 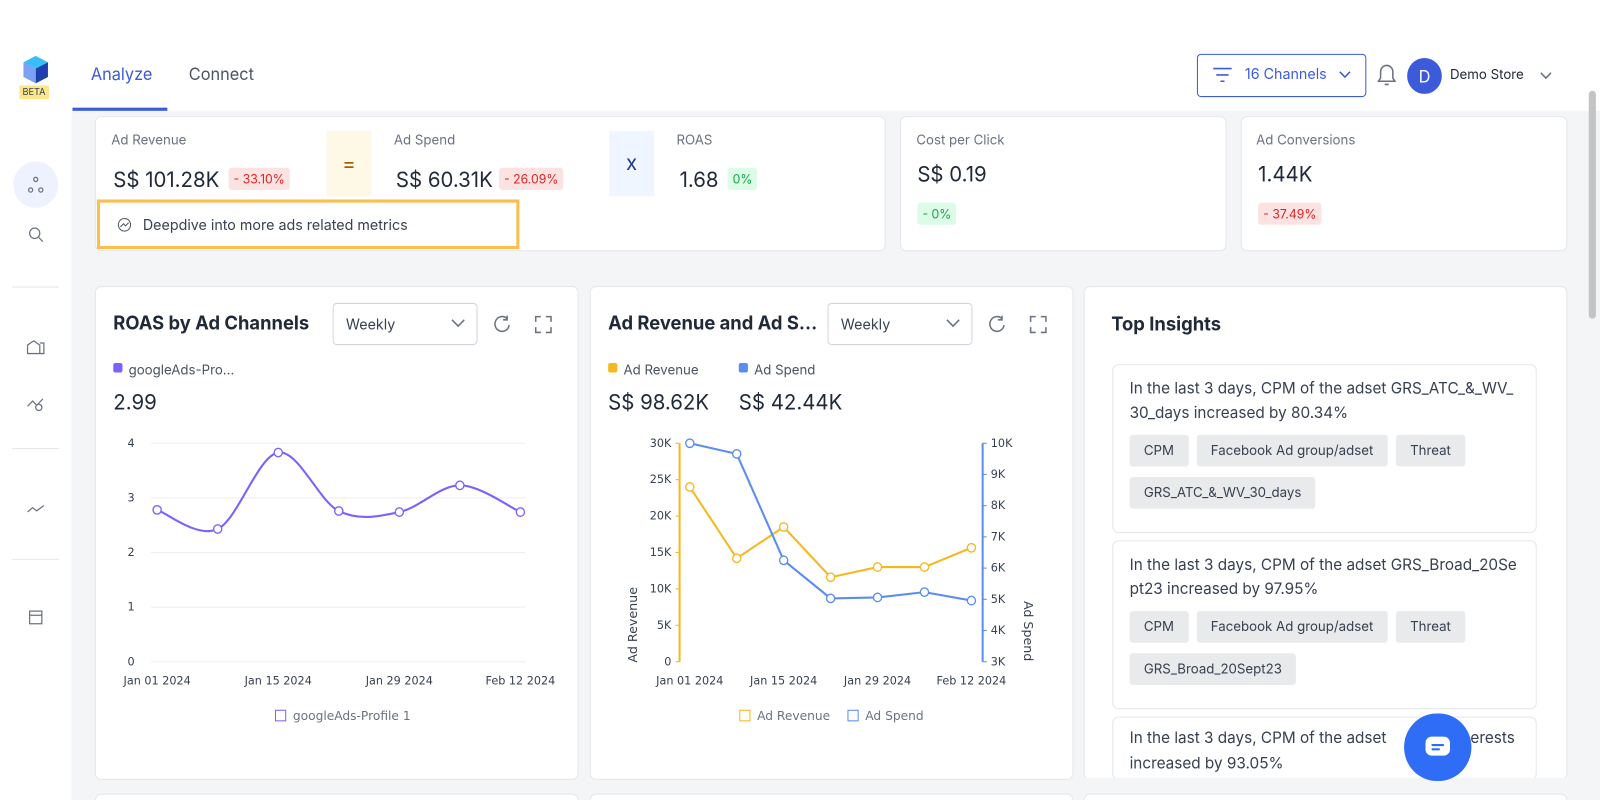 What do you see at coordinates (998, 505) in the screenshot?
I see `y2-tick-label: 8K` at bounding box center [998, 505].